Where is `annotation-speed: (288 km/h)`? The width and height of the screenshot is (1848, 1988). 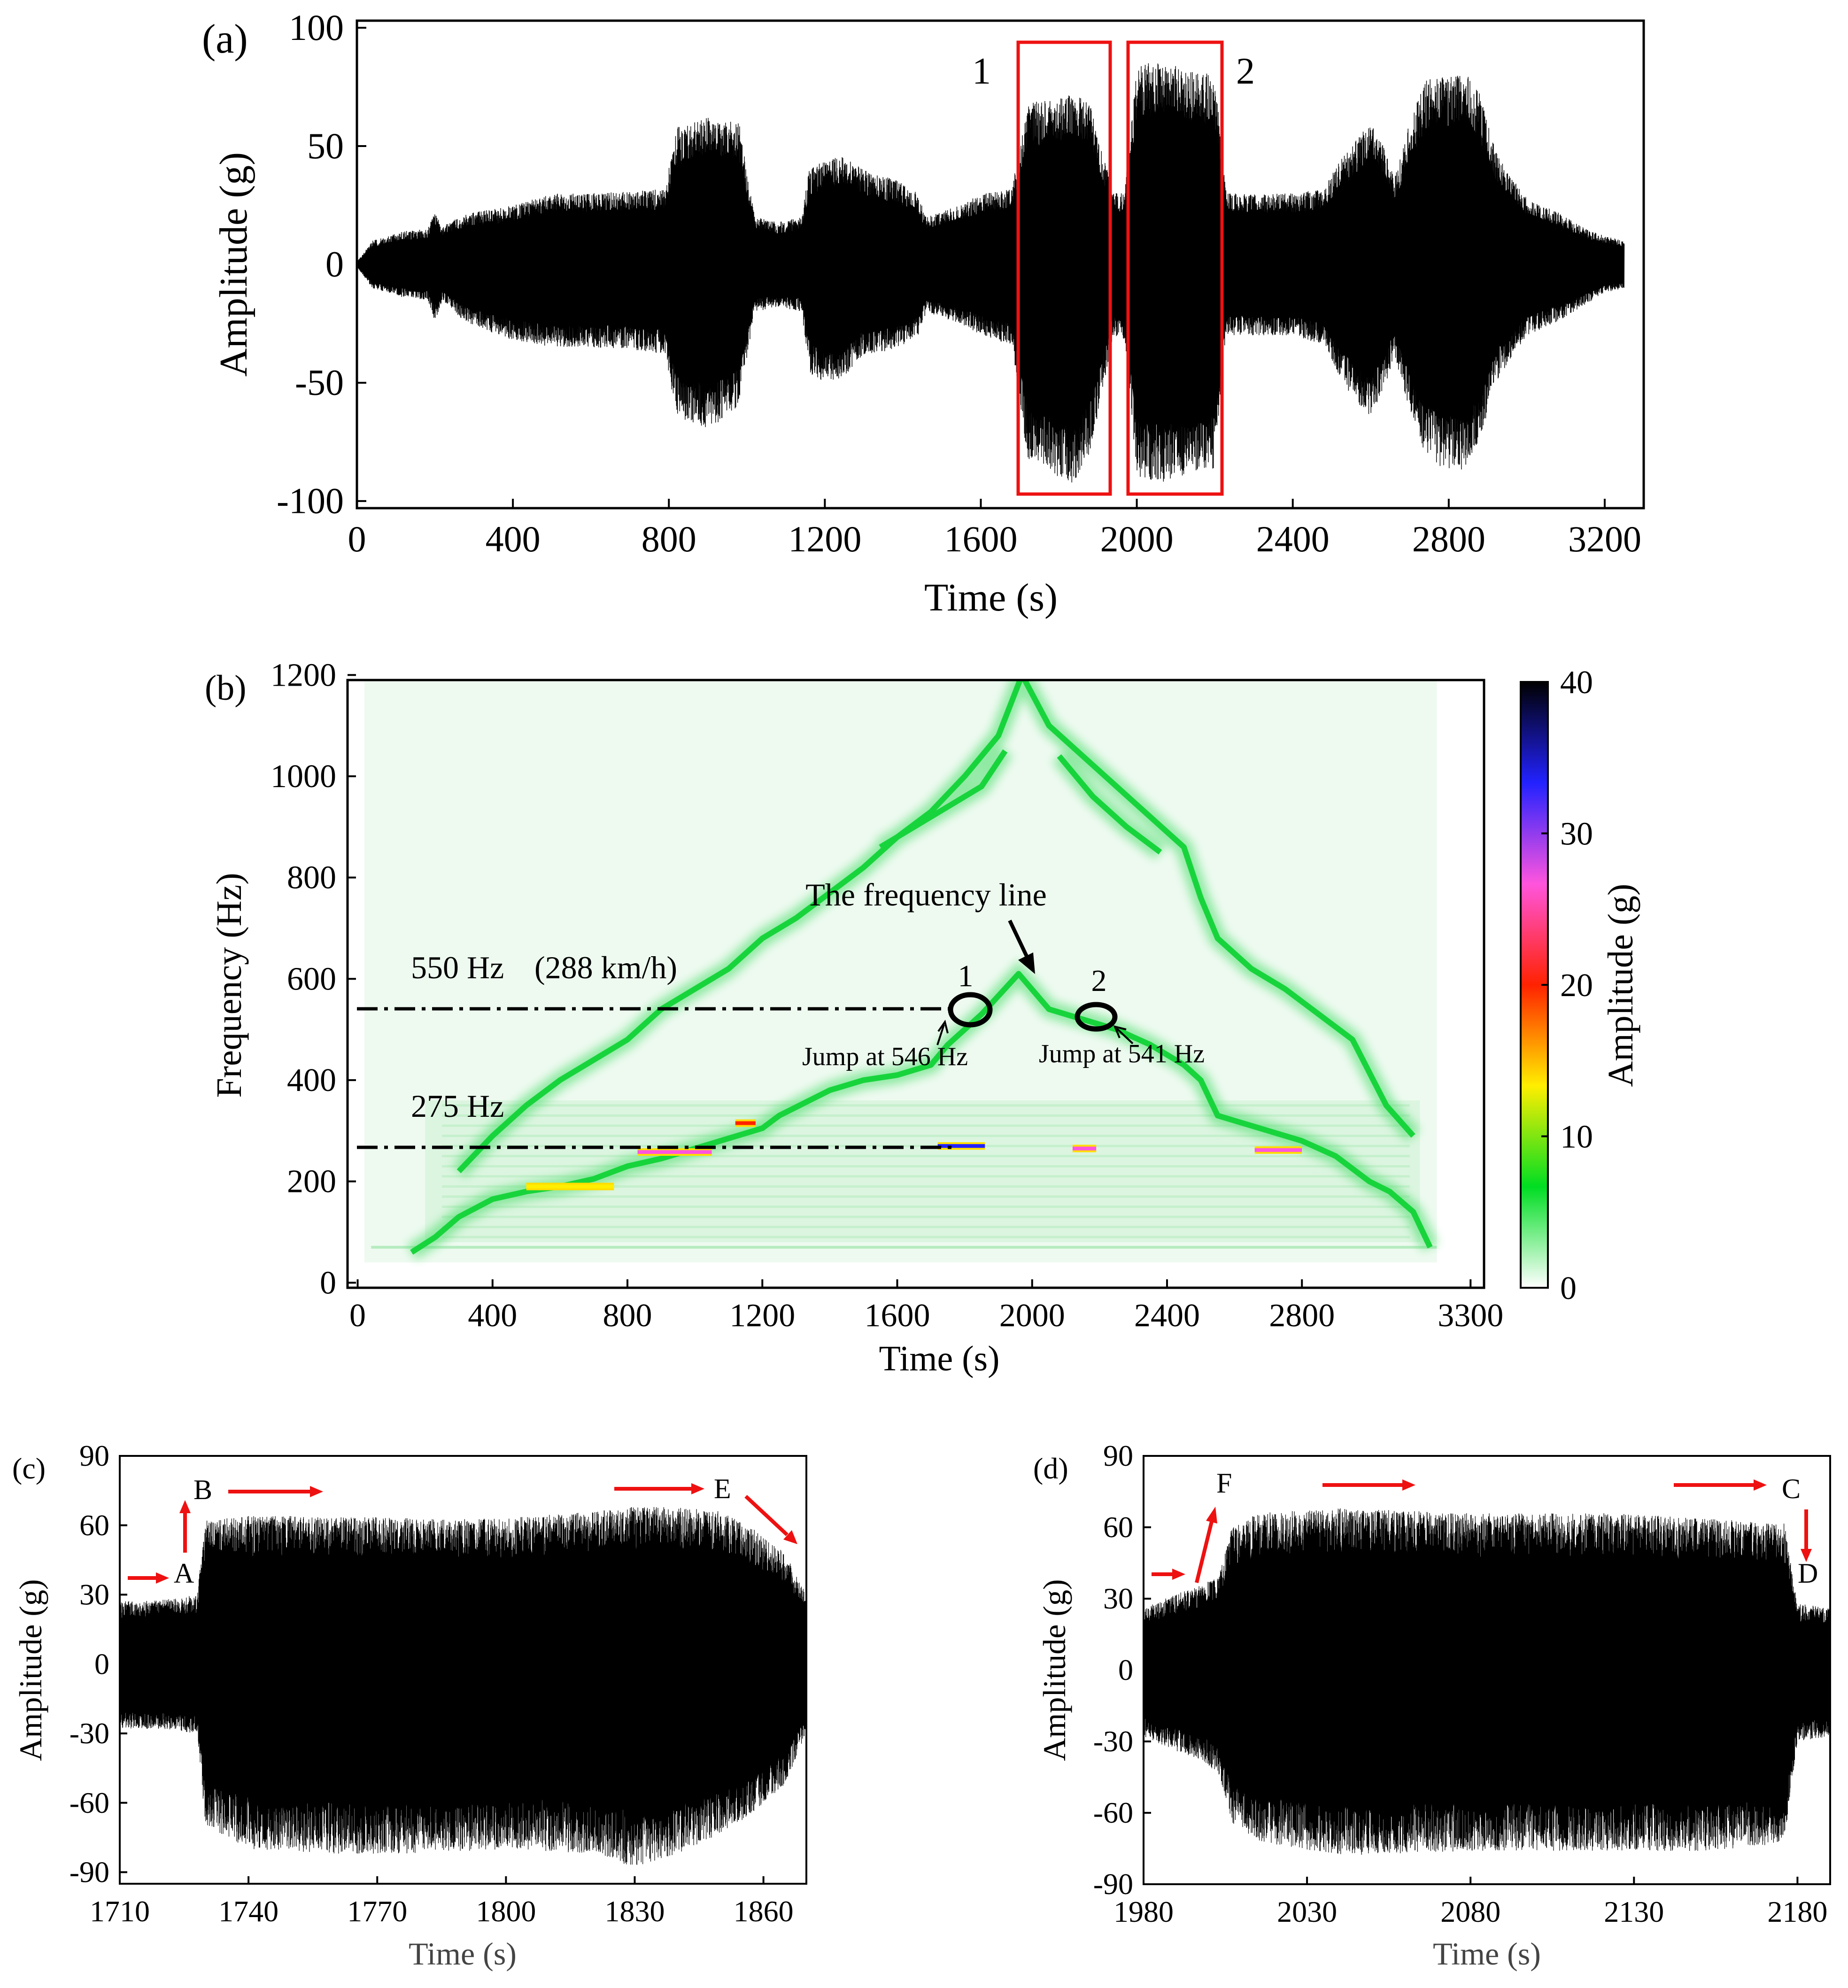
annotation-speed: (288 km/h) is located at coordinates (605, 967).